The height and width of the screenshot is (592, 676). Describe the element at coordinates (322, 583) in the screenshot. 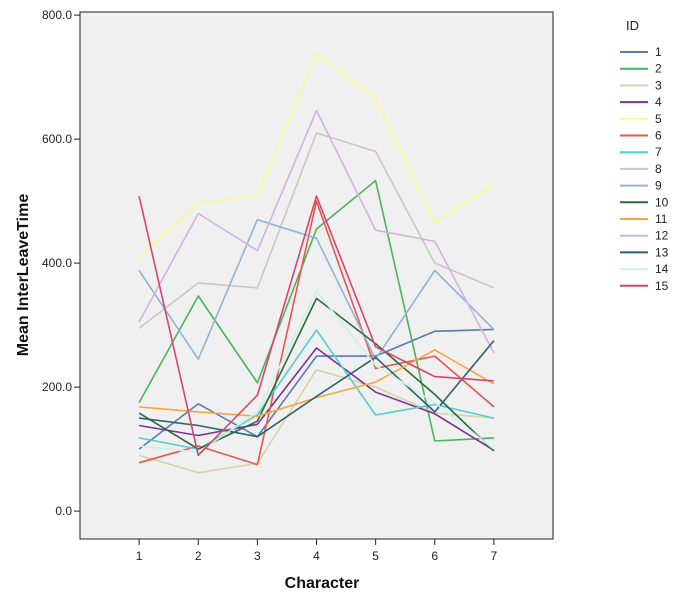

I see `x-axis-title: Character` at that location.